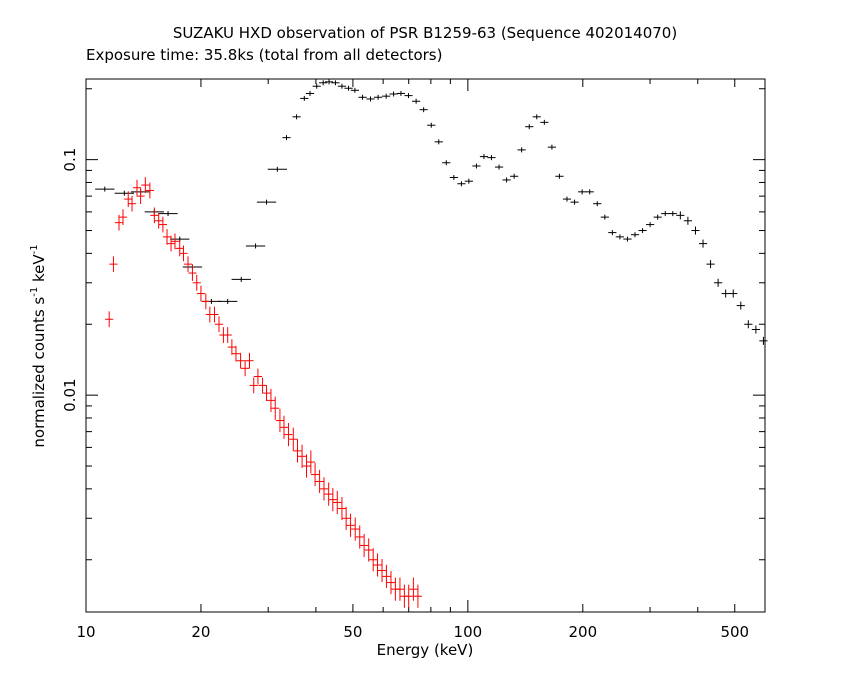  Describe the element at coordinates (70, 160) in the screenshot. I see `y-tick-label: 0.1` at that location.